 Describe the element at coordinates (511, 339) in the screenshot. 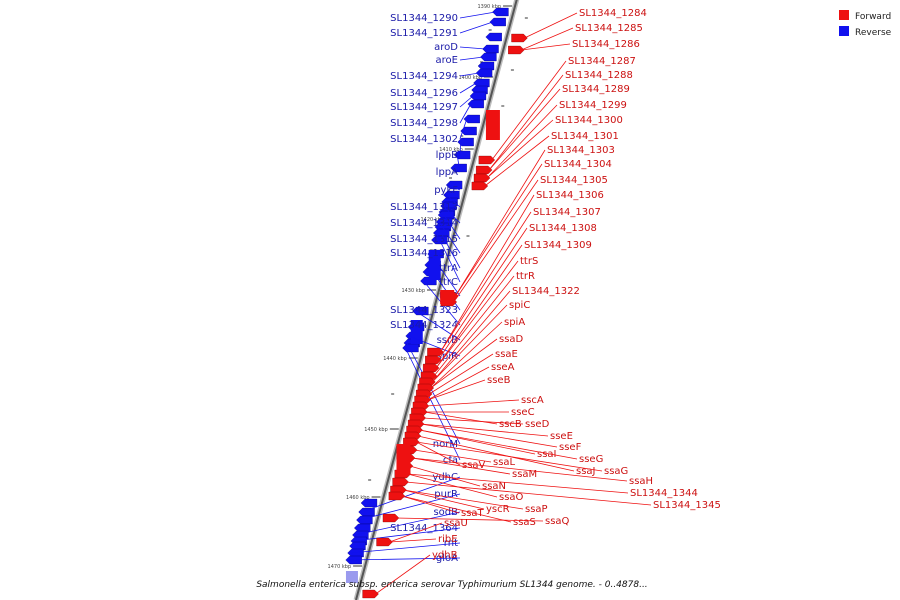

I see `forward-label-ssad: ssaD` at that location.